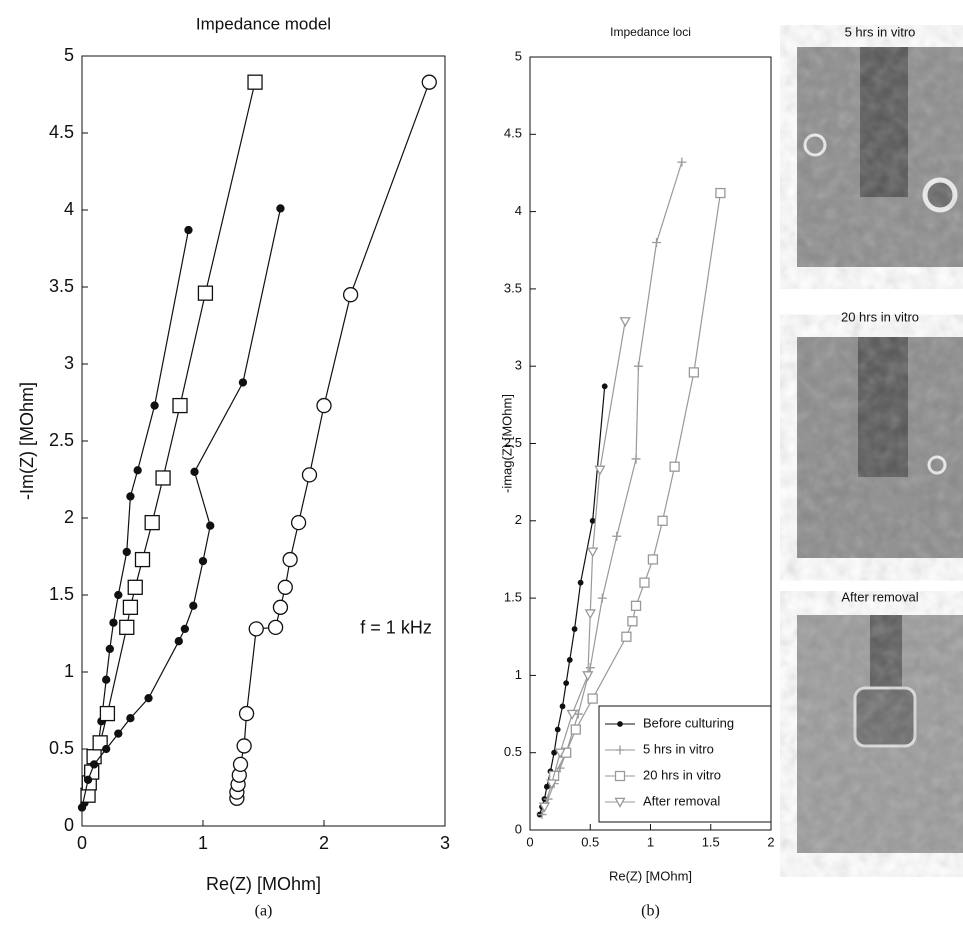 The image size is (963, 941). Describe the element at coordinates (513, 287) in the screenshot. I see `y-tick-label: 3.5` at that location.